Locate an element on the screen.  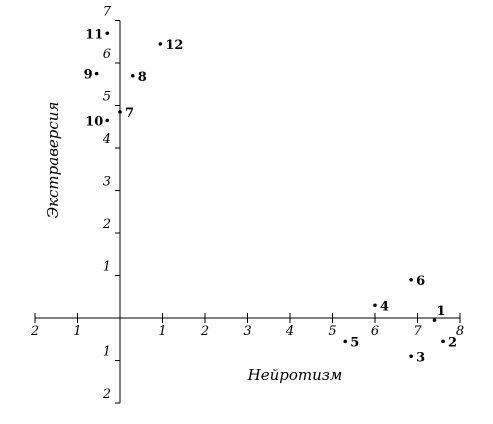
data-point-label: 3 is located at coordinates (420, 357).